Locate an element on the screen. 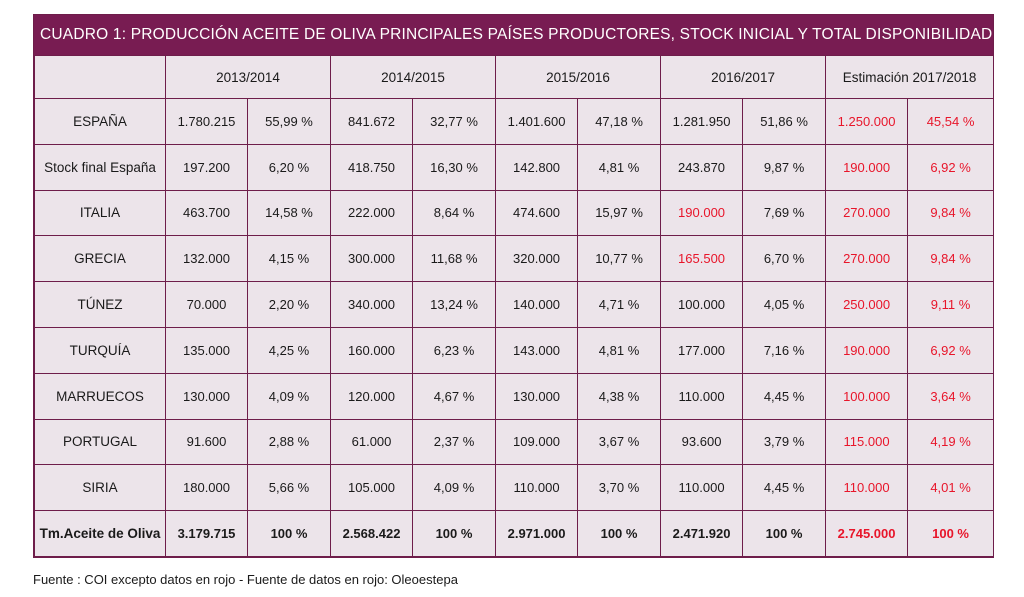 The width and height of the screenshot is (1024, 597). value-cell: 93.600 is located at coordinates (702, 442).